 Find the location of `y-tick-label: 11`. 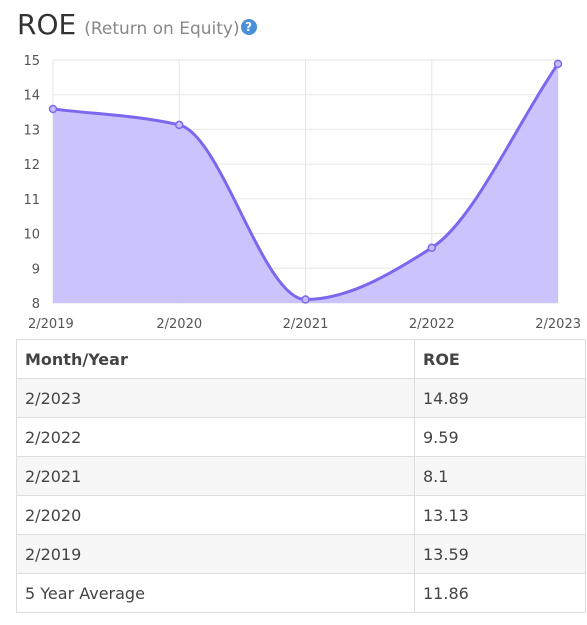

y-tick-label: 11 is located at coordinates (31, 200).